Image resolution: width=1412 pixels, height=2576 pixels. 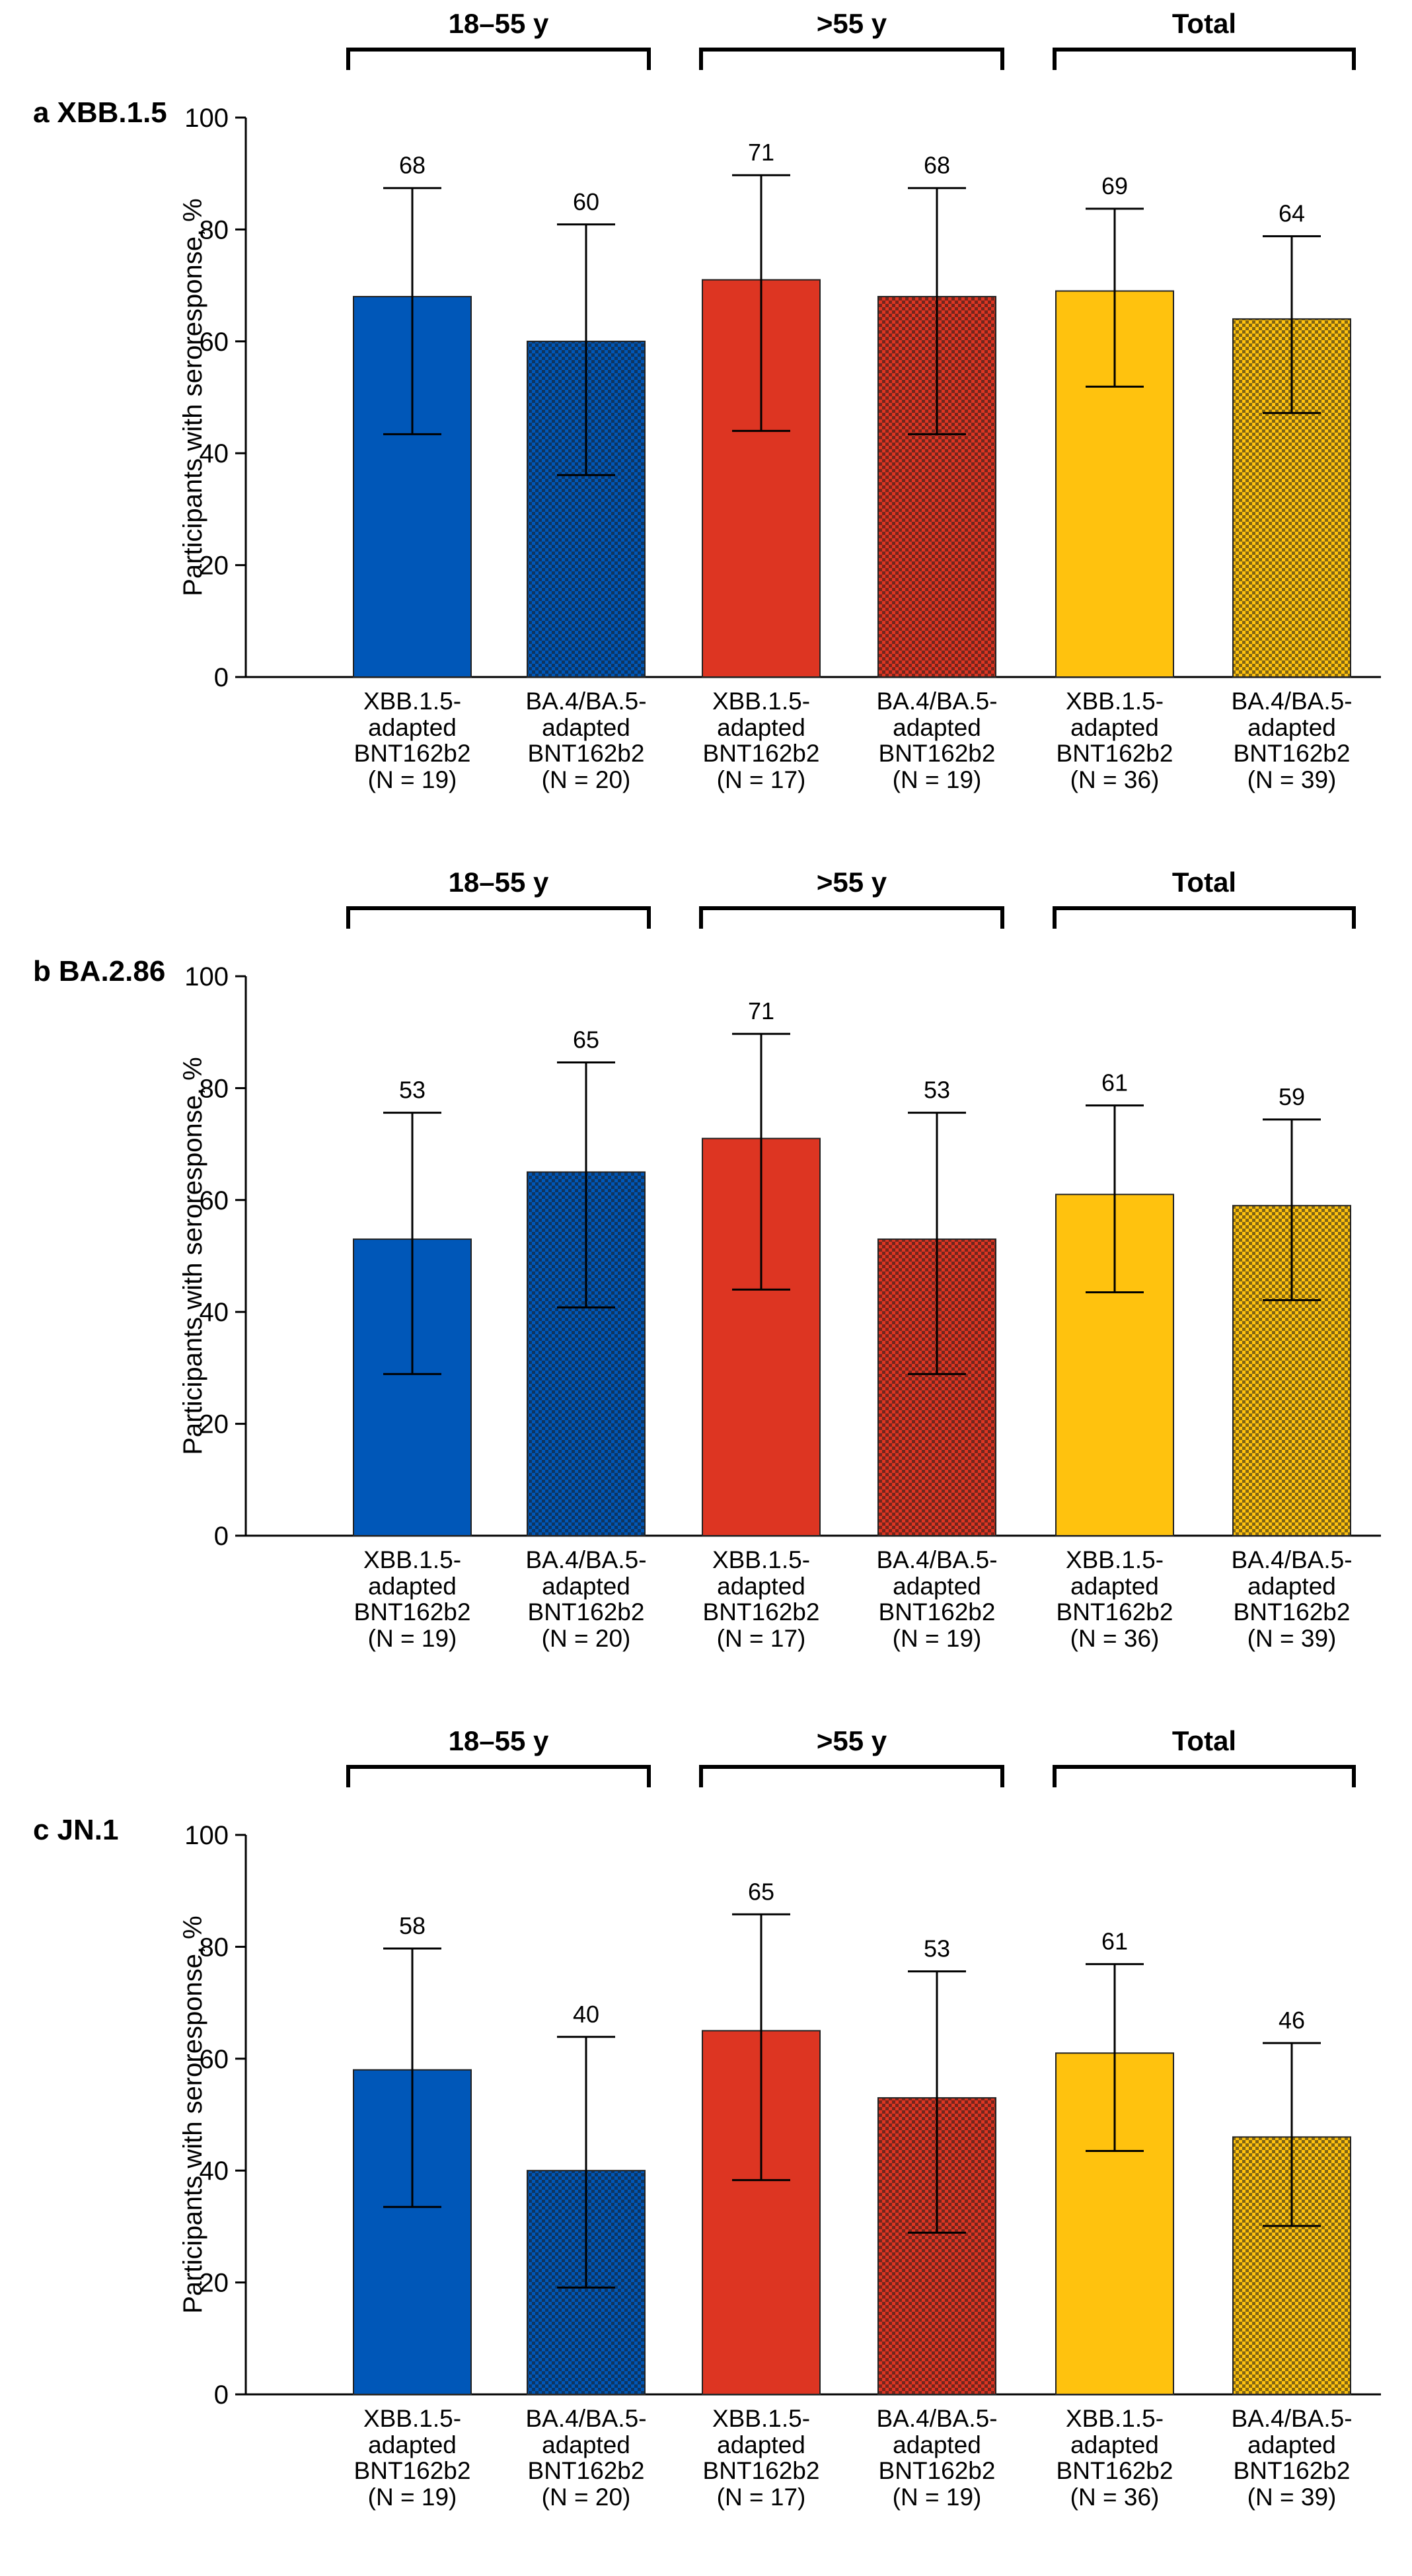 I want to click on bar-value-label: 69, so click(x=1114, y=185).